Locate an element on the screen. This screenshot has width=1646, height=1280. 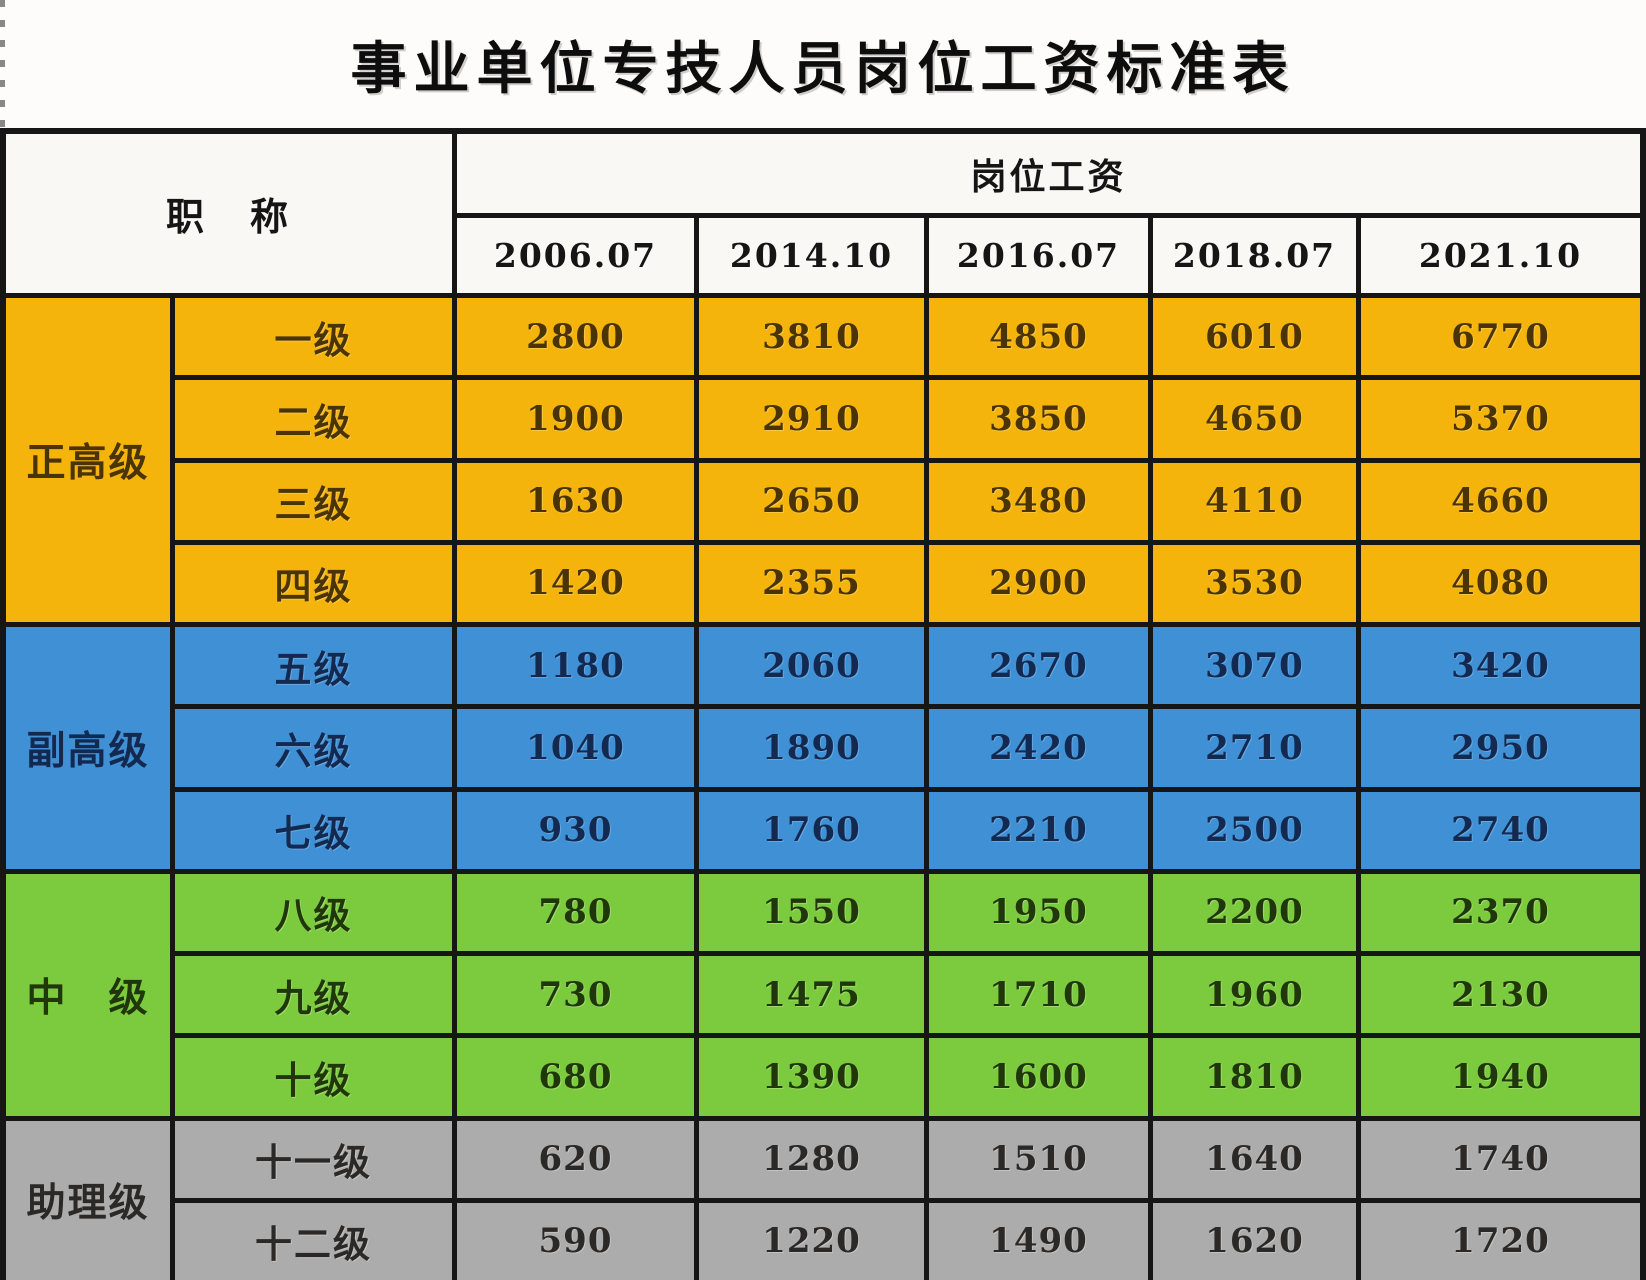
title-bar: 事业单位专技人员岗位工资标准表 is located at coordinates (823, 64).